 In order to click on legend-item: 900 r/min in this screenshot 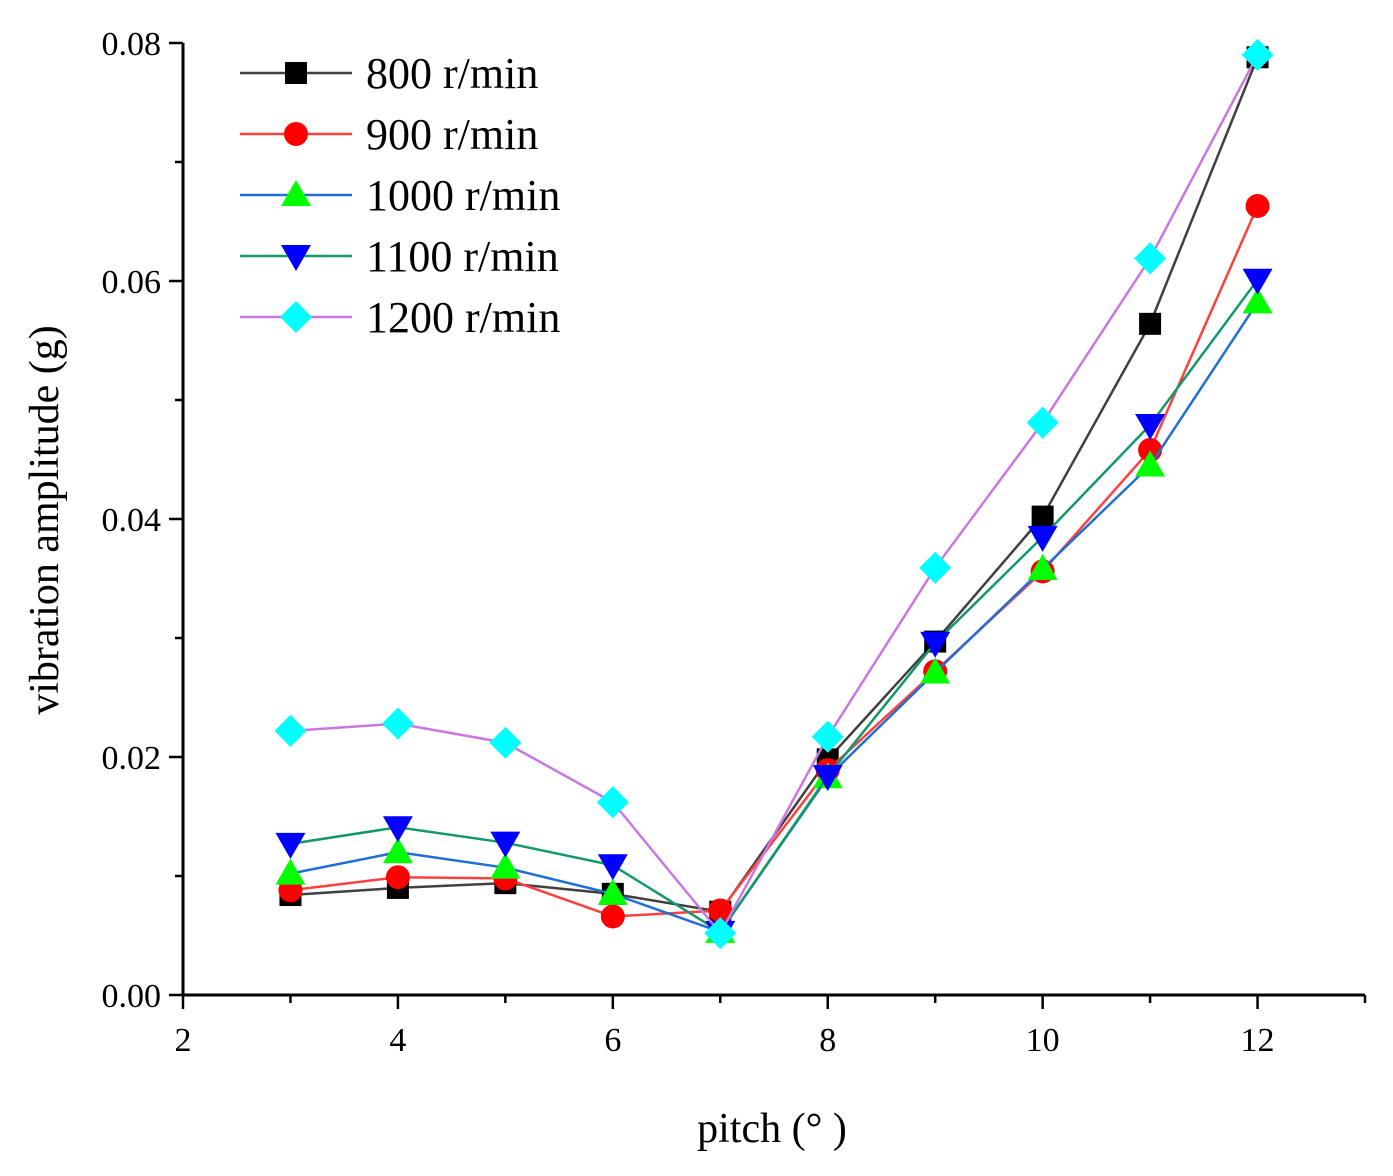, I will do `click(389, 134)`.